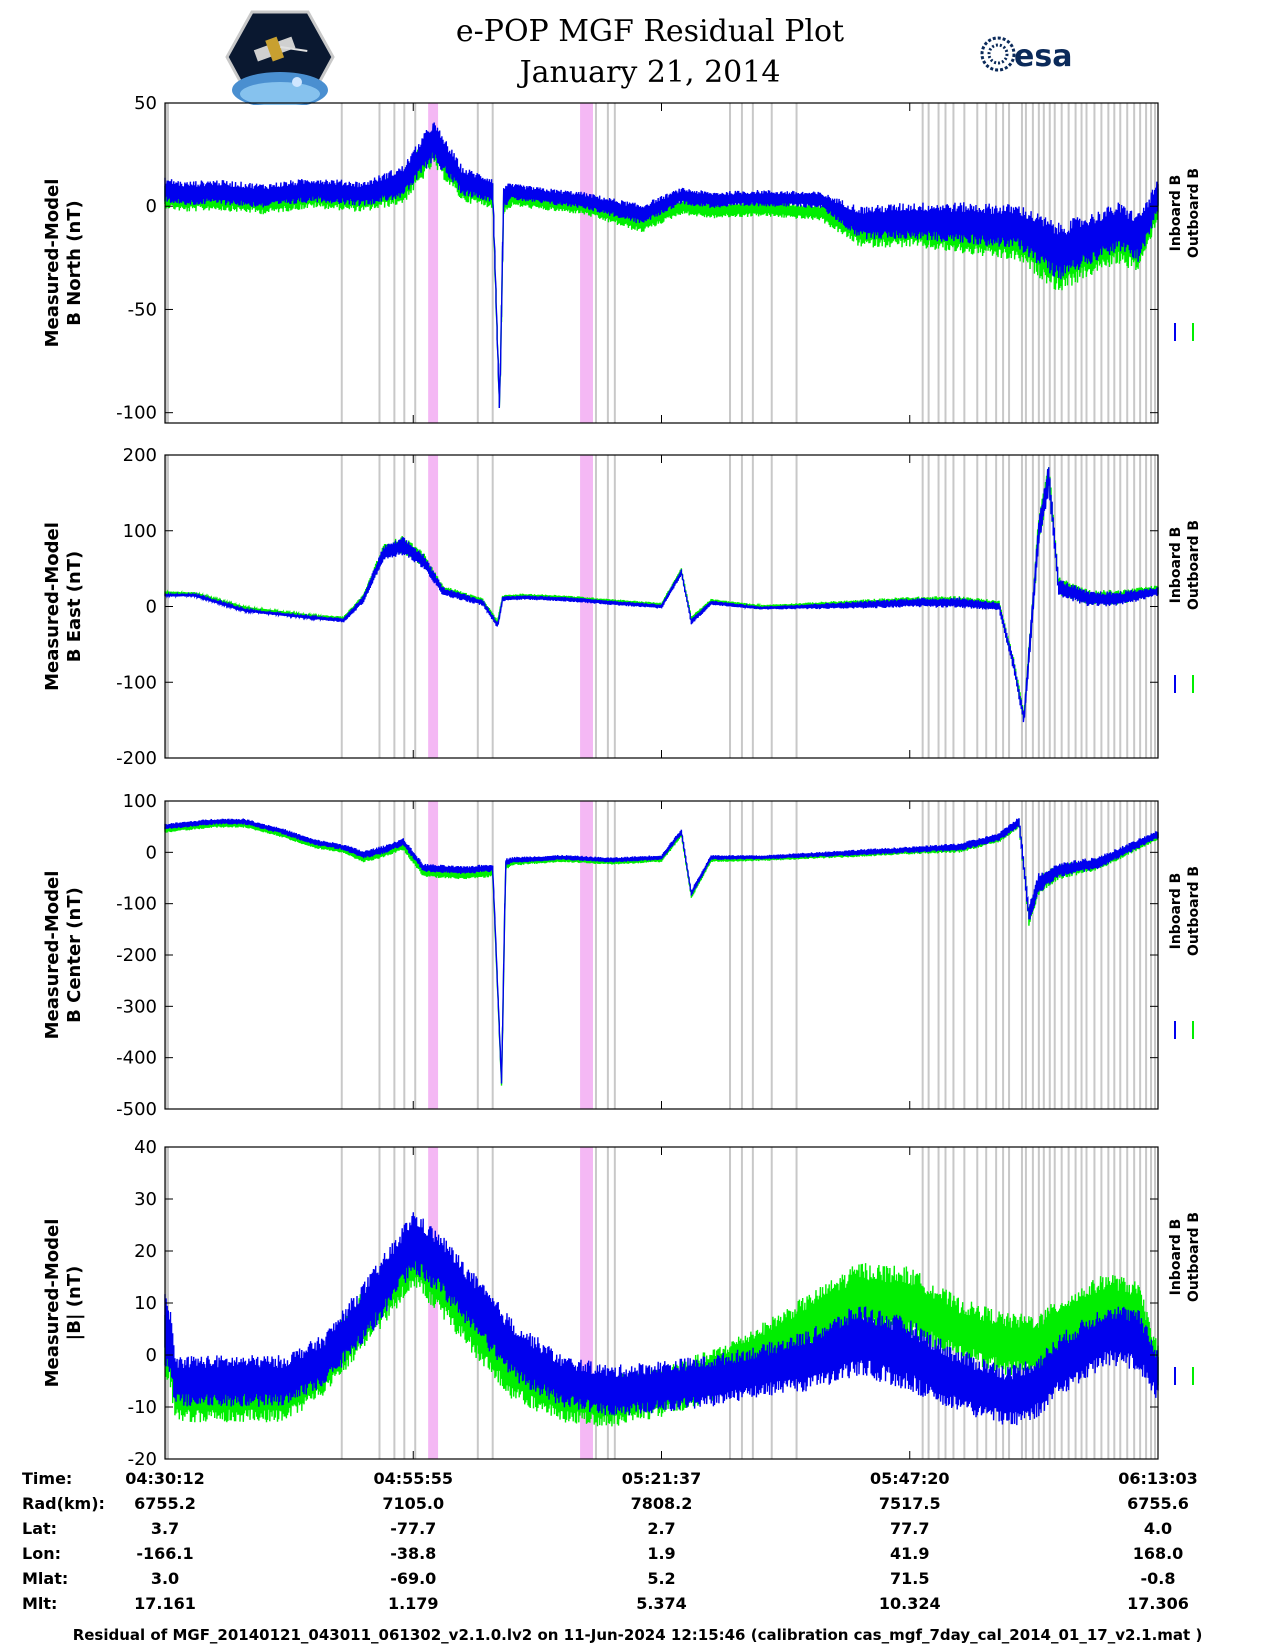 The image size is (1275, 1650). I want to click on ephemeris-value: 7808.2, so click(662, 1503).